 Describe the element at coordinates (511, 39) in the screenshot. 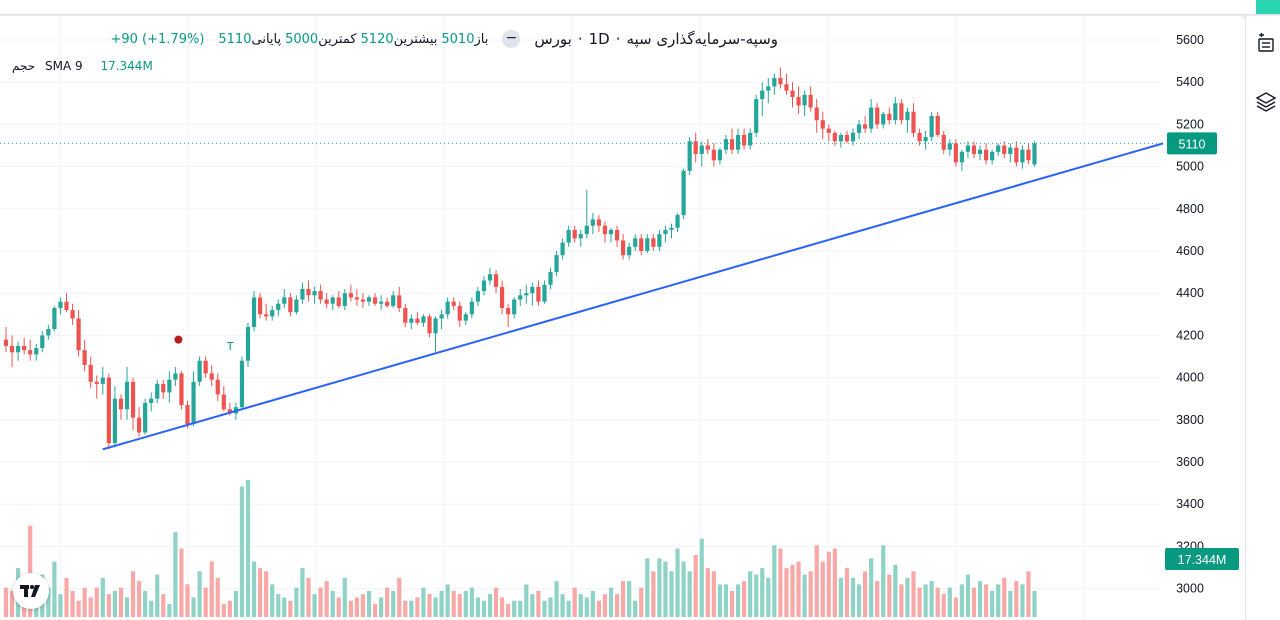

I see `collapse-minus-button: −` at that location.